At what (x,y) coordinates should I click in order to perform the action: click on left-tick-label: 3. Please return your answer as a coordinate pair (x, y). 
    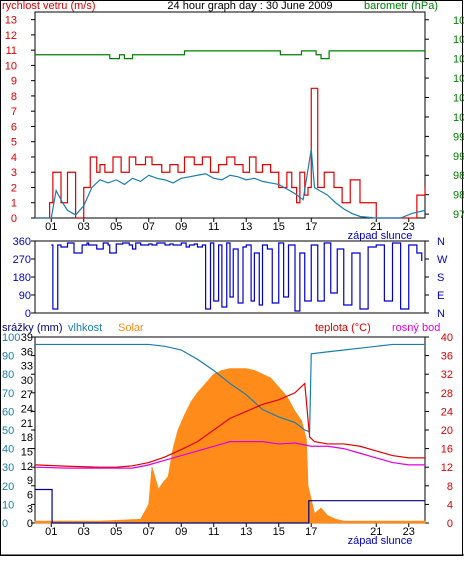
    Looking at the image, I should click on (14, 173).